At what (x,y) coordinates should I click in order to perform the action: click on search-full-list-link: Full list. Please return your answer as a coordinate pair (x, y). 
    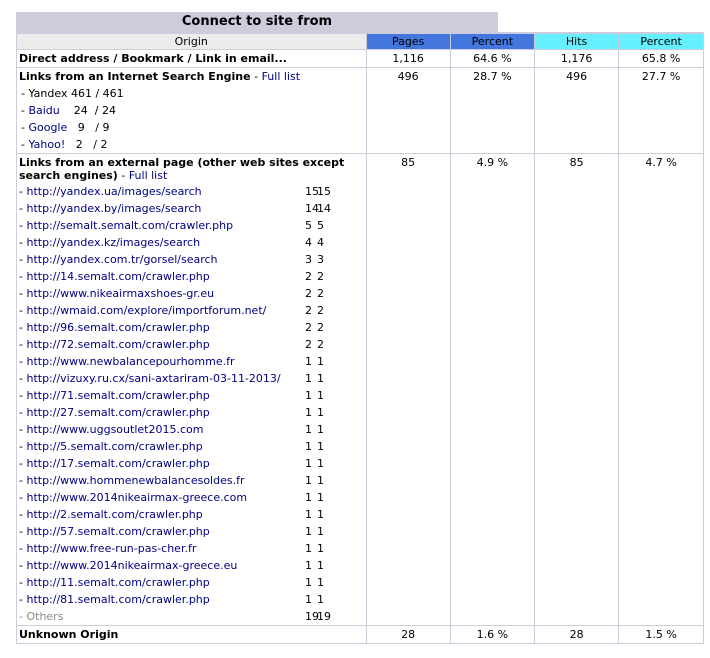
    Looking at the image, I should click on (281, 76).